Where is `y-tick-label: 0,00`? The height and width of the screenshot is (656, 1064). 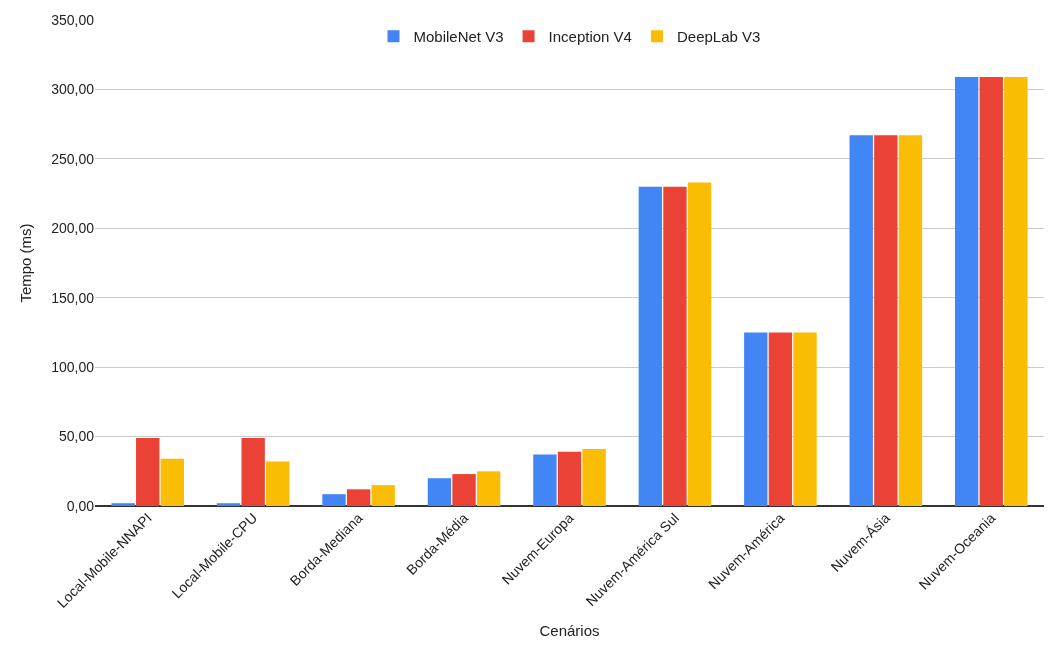 y-tick-label: 0,00 is located at coordinates (80, 505).